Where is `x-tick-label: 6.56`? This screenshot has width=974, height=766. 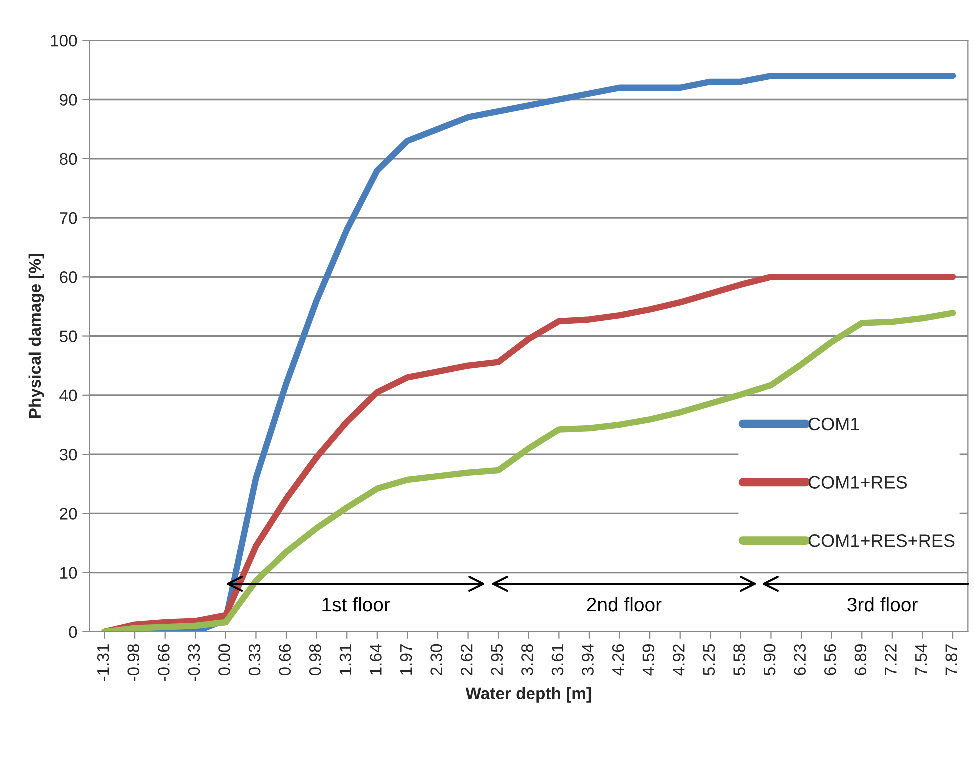
x-tick-label: 6.56 is located at coordinates (830, 660).